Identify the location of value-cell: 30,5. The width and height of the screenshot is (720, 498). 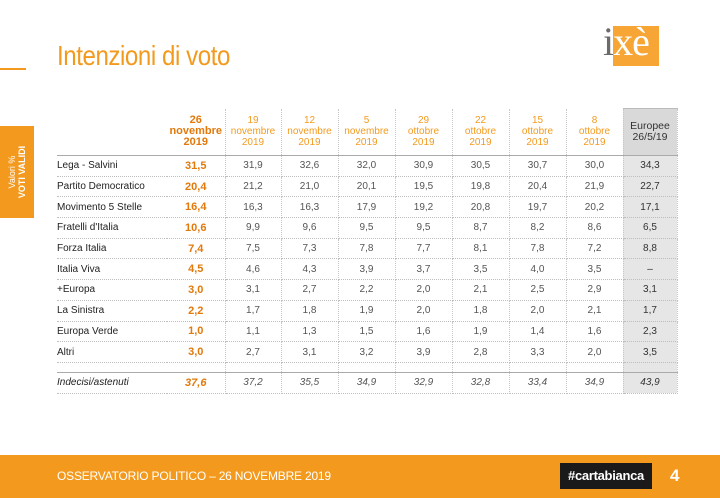
(481, 166).